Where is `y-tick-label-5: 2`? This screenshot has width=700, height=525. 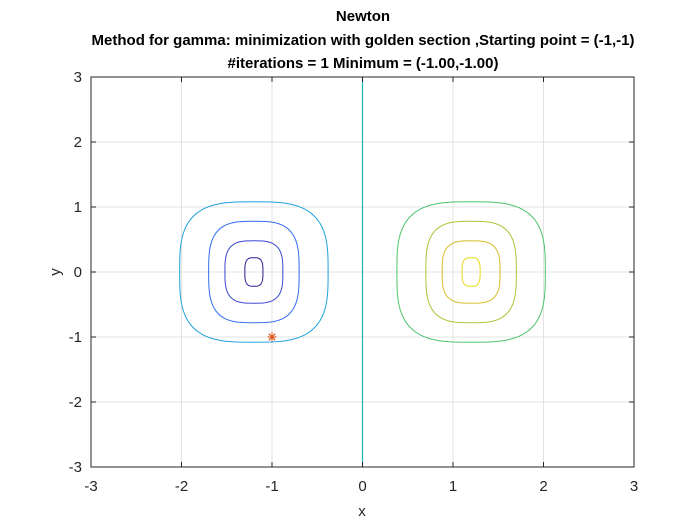 y-tick-label-5: 2 is located at coordinates (78, 142).